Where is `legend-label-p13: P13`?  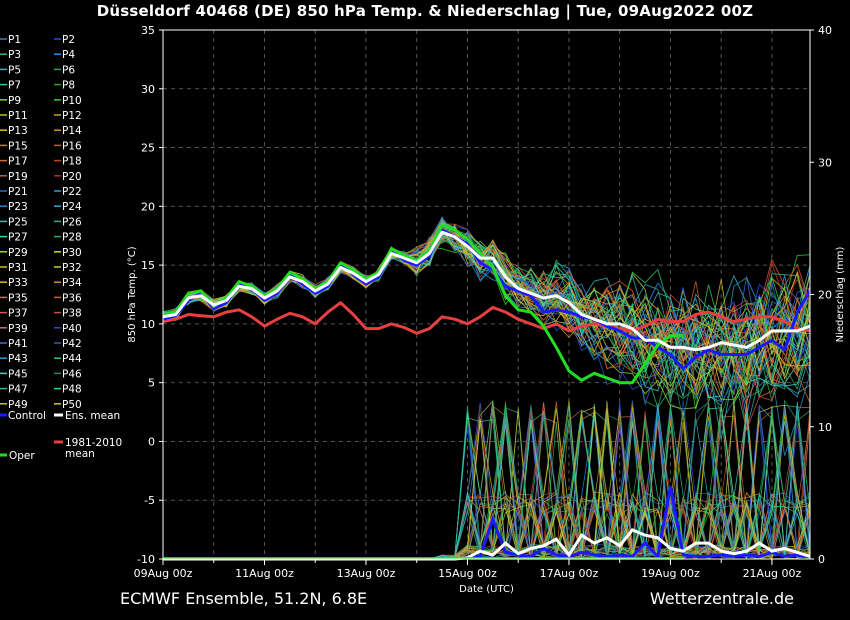 legend-label-p13: P13 is located at coordinates (18, 131).